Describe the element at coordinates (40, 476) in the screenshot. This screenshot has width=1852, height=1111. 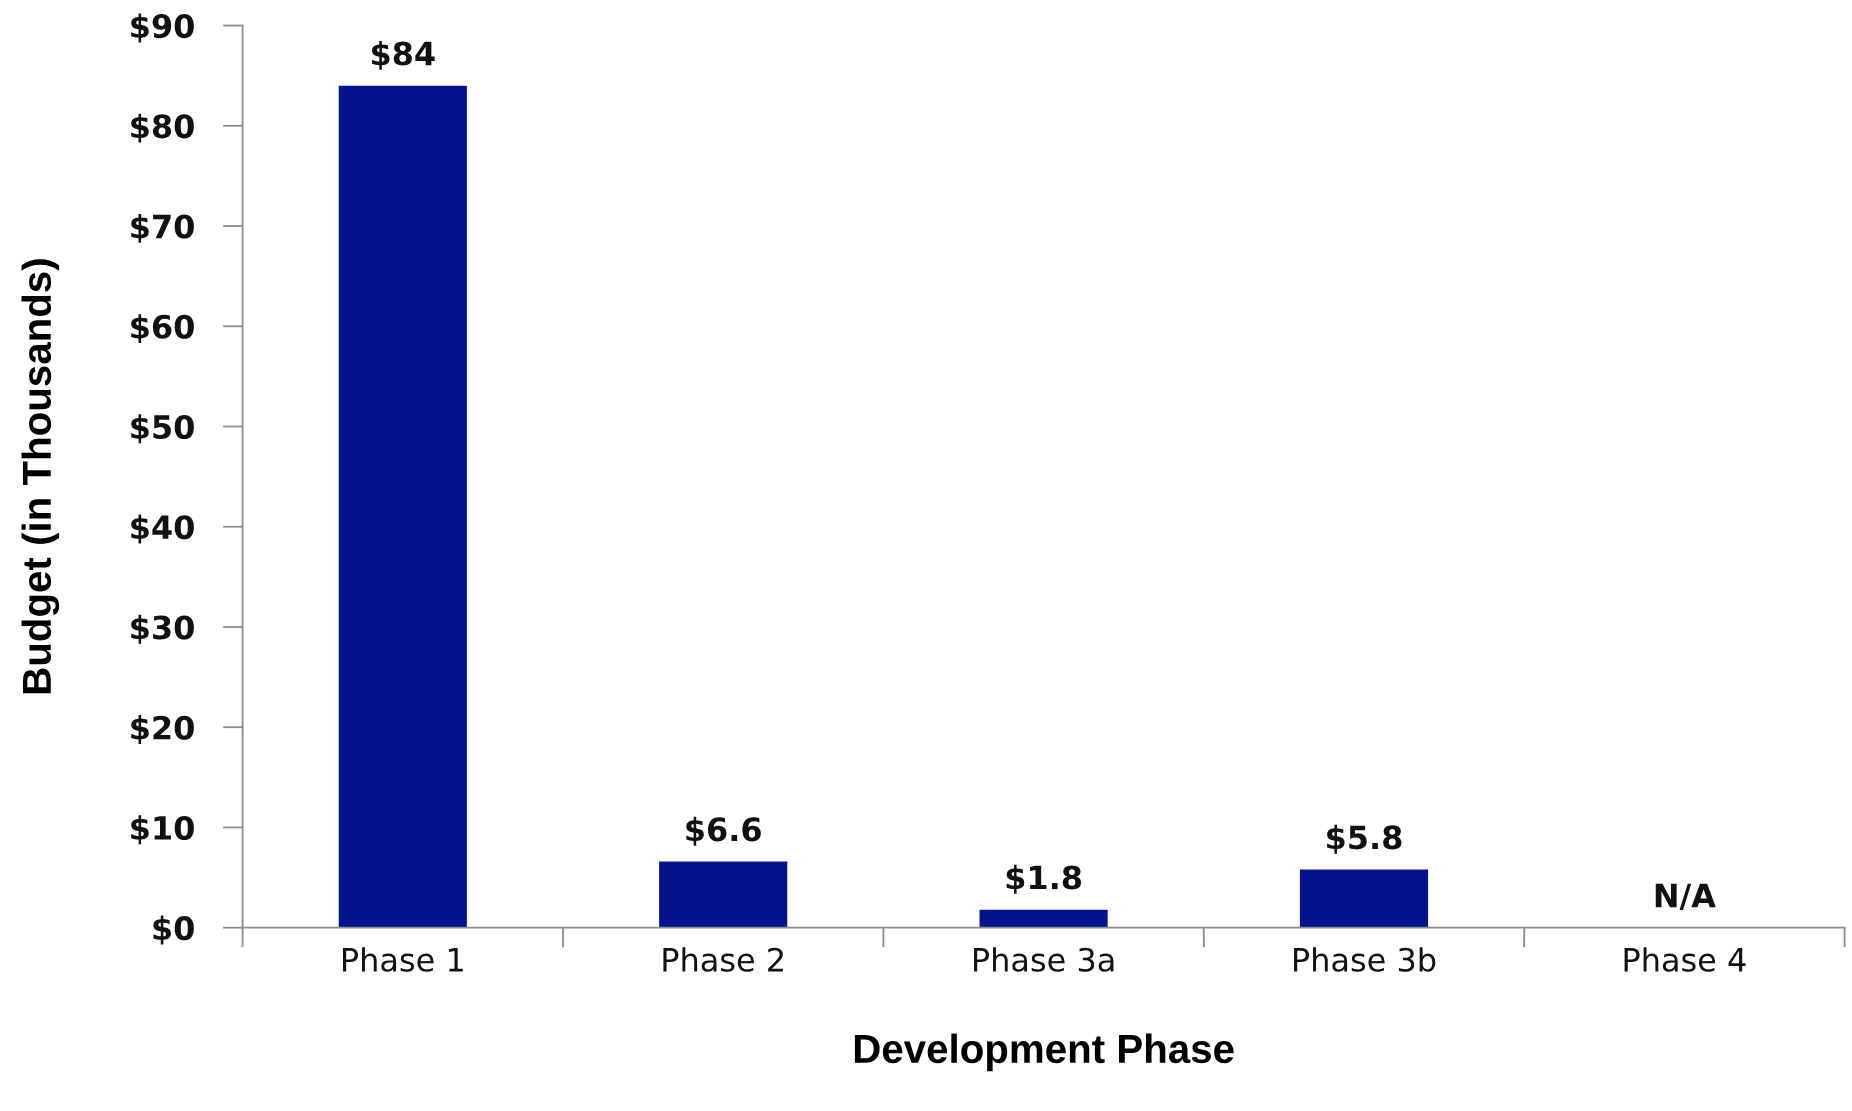
I see `y-axis-title: Budget (in Thousands)` at that location.